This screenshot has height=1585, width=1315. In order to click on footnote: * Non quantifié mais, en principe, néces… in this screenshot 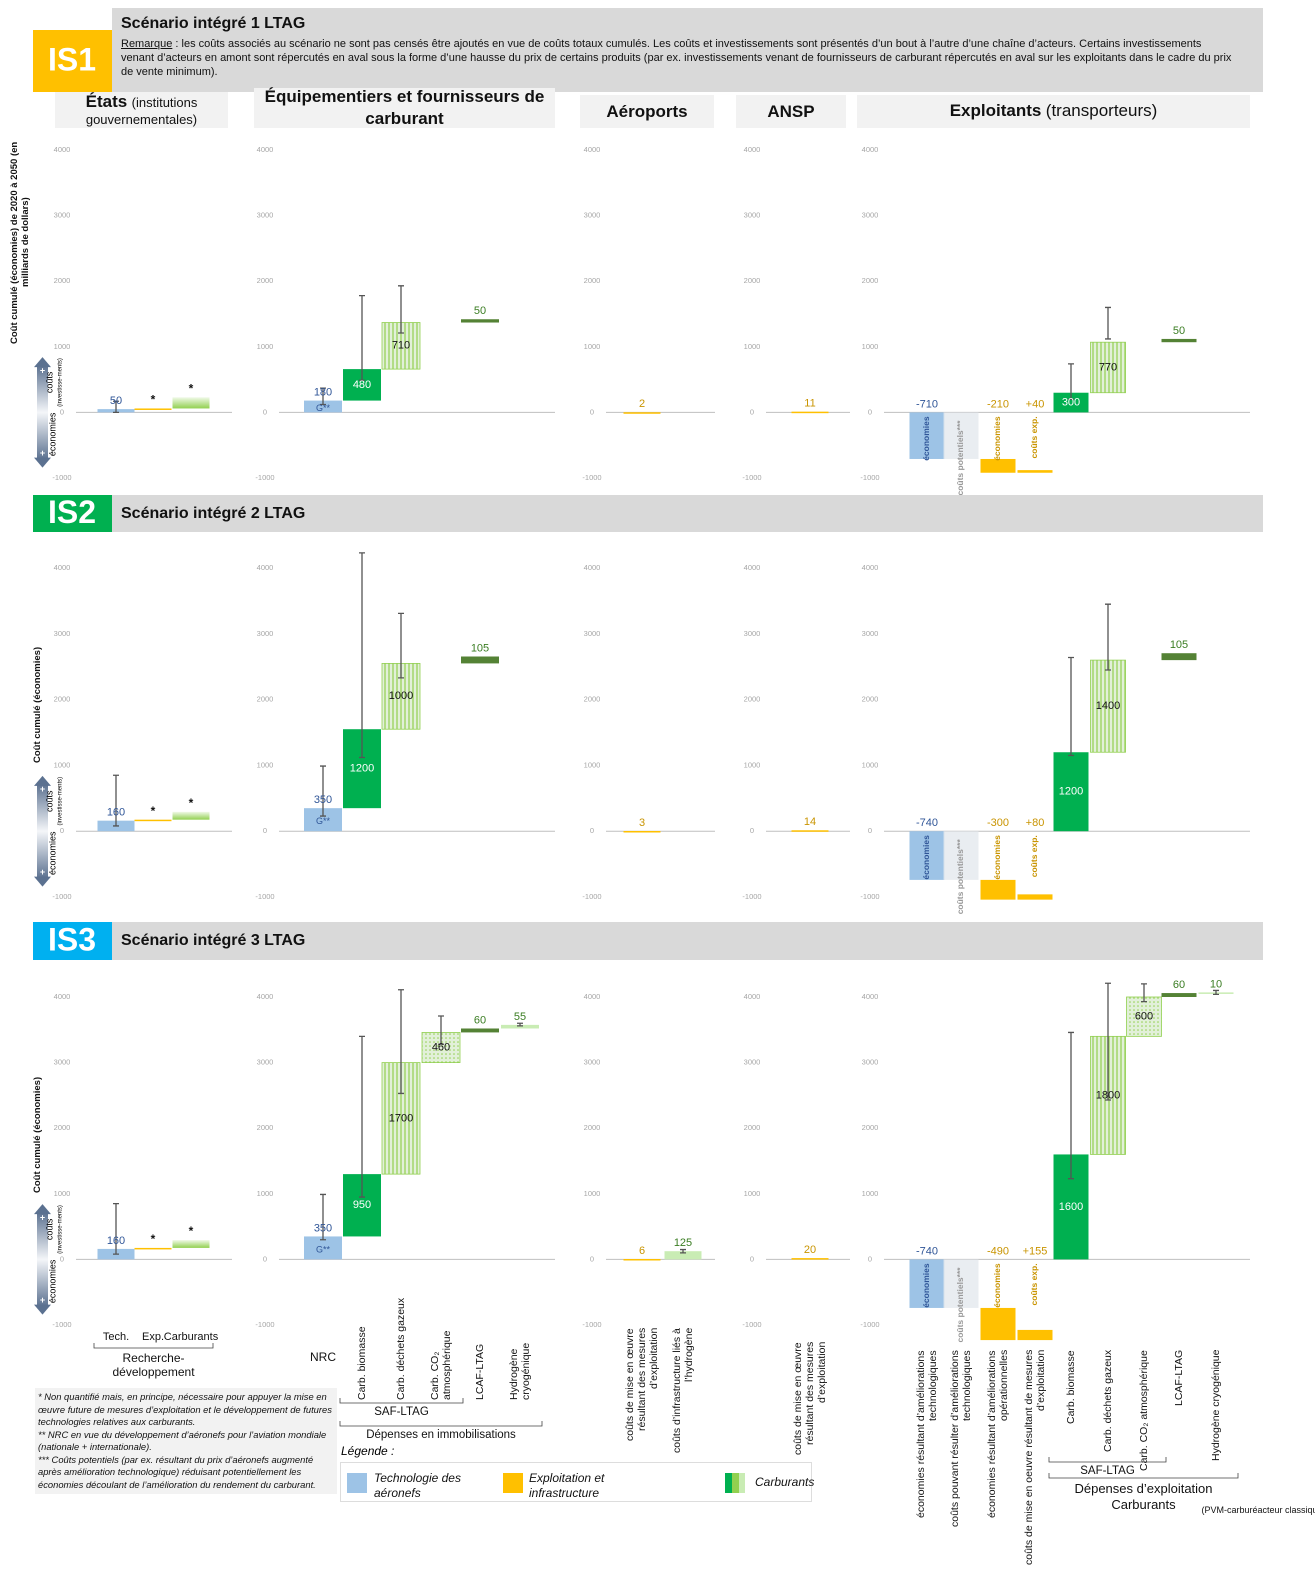, I will do `click(185, 1409)`.